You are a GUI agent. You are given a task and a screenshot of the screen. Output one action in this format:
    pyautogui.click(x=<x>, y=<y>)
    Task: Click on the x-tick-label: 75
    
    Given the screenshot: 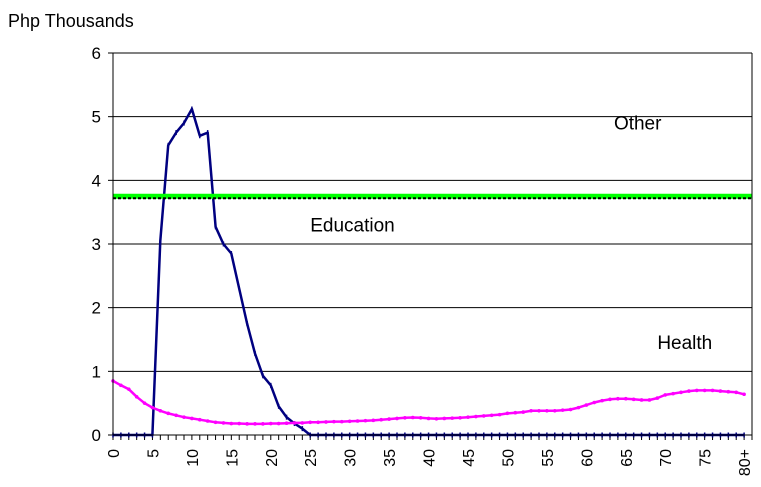 What is the action you would take?
    pyautogui.click(x=706, y=458)
    